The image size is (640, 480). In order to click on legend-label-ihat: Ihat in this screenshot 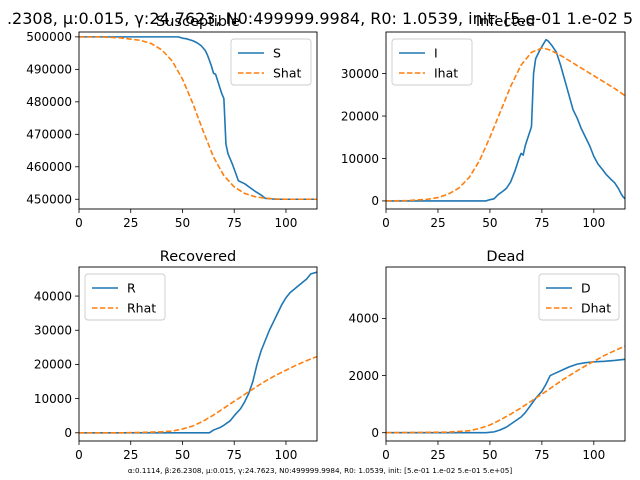, I will do `click(446, 73)`.